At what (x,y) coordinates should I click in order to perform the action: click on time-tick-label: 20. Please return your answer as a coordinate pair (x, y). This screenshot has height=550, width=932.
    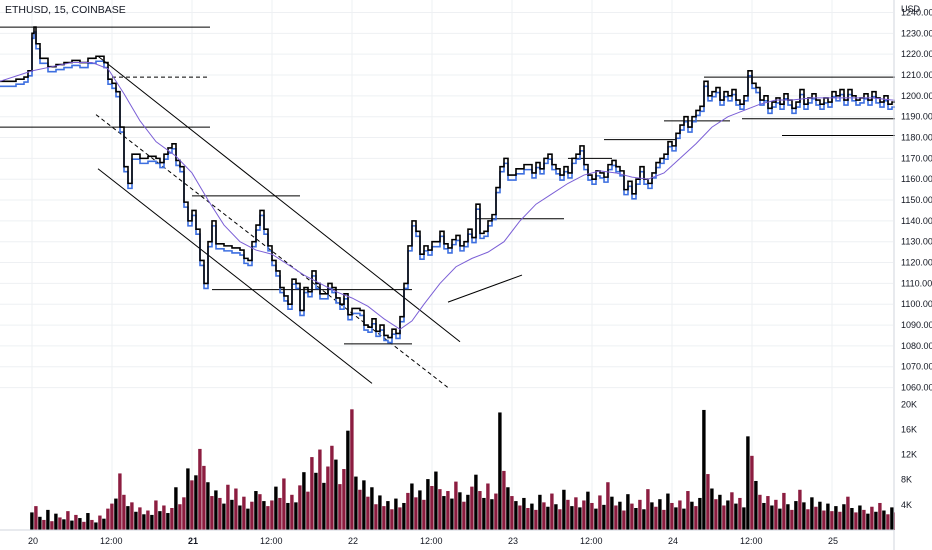
    Looking at the image, I should click on (33, 541).